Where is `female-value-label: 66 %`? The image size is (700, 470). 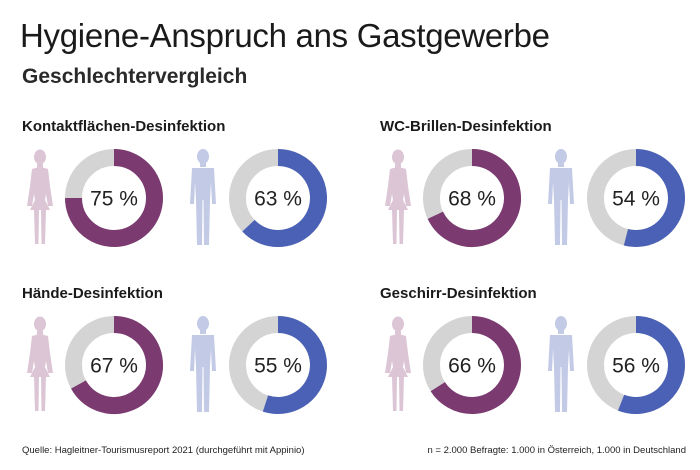
female-value-label: 66 % is located at coordinates (472, 366).